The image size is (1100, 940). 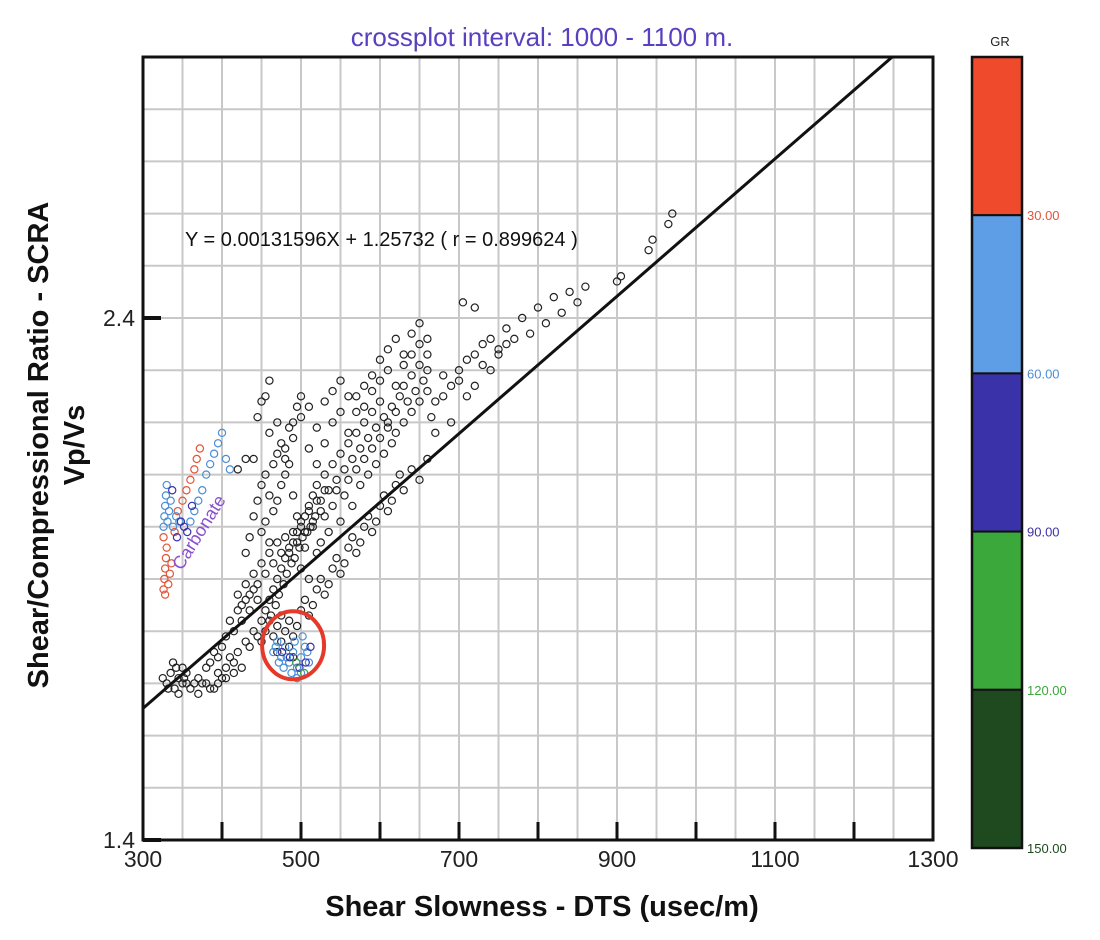 I want to click on colorbar-label: 60.00, so click(x=1043, y=373).